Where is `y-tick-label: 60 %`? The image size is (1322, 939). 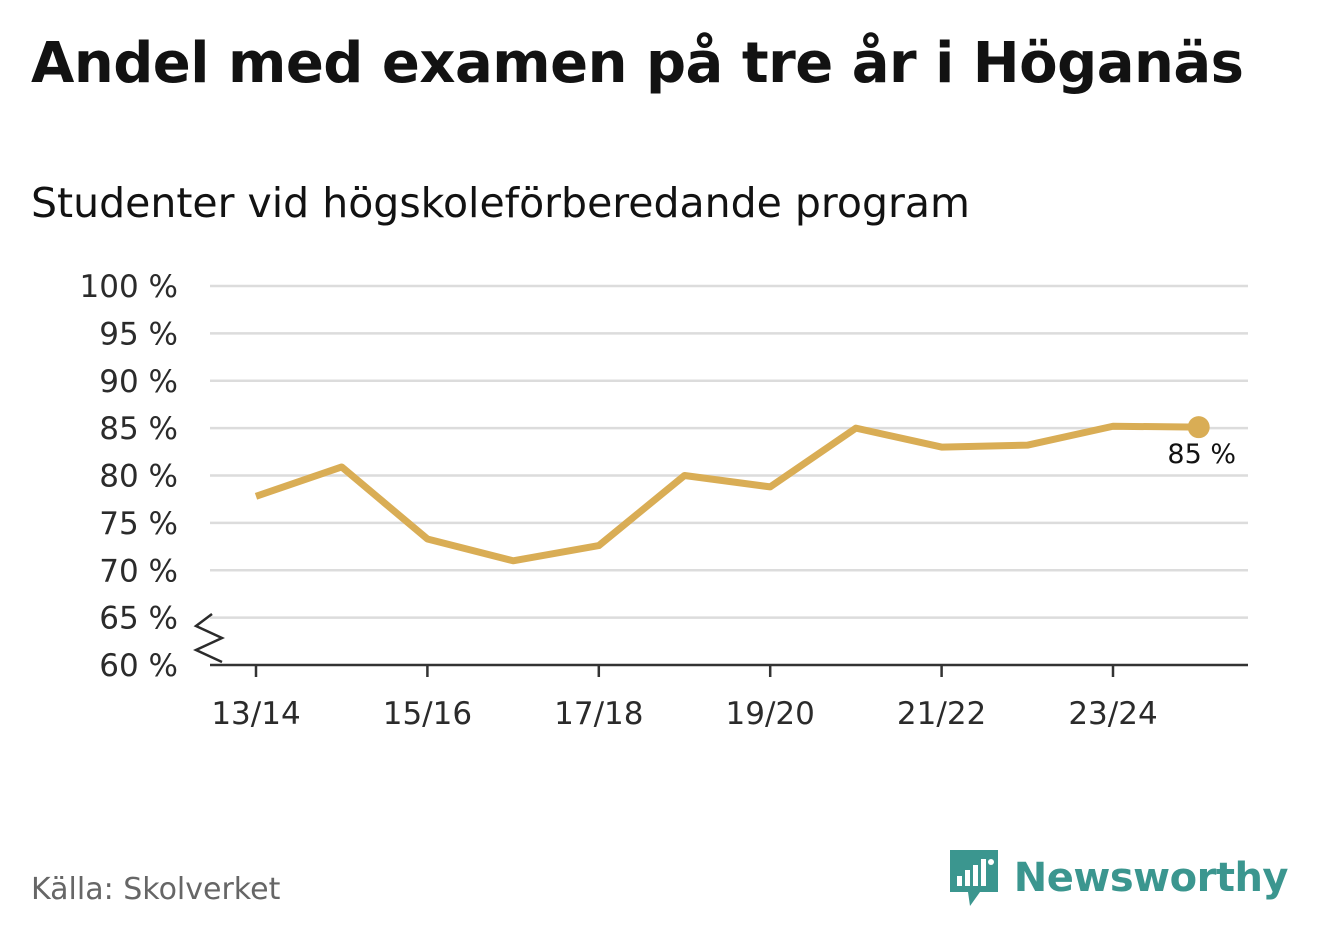
y-tick-label: 60 % is located at coordinates (138, 666).